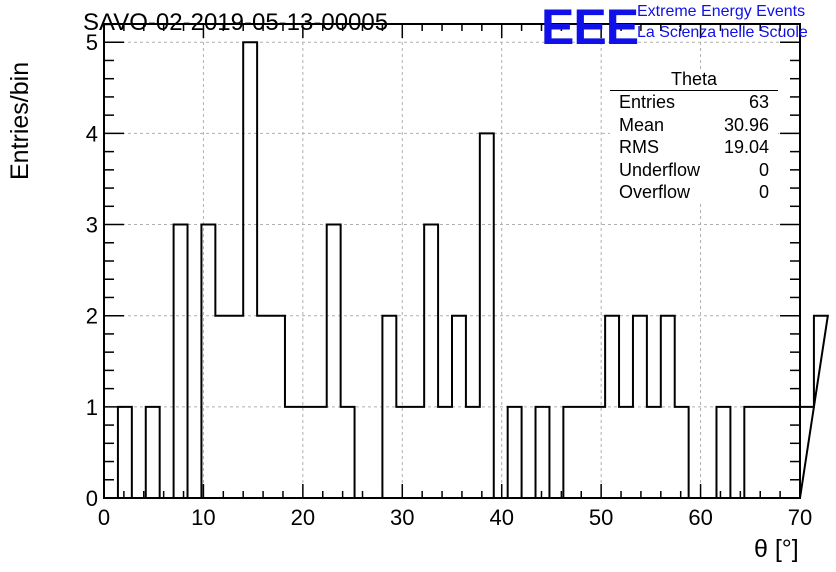 Image resolution: width=836 pixels, height=572 pixels. What do you see at coordinates (642, 124) in the screenshot?
I see `stats-label: Mean` at bounding box center [642, 124].